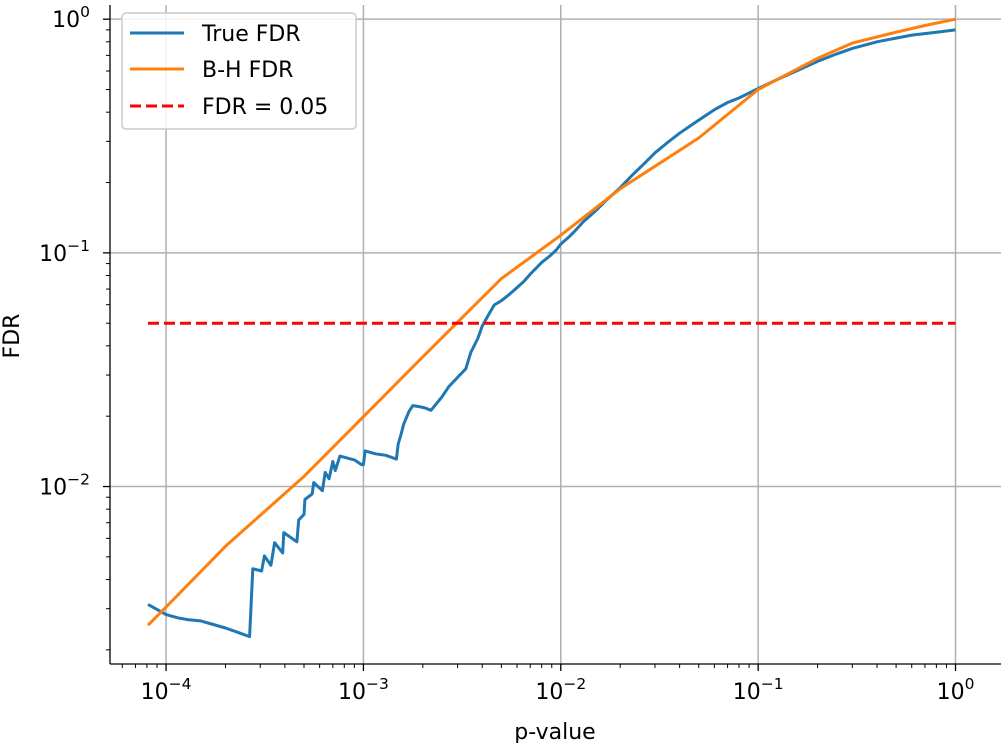  I want to click on x-tick-label: 10⁻³, so click(363, 690).